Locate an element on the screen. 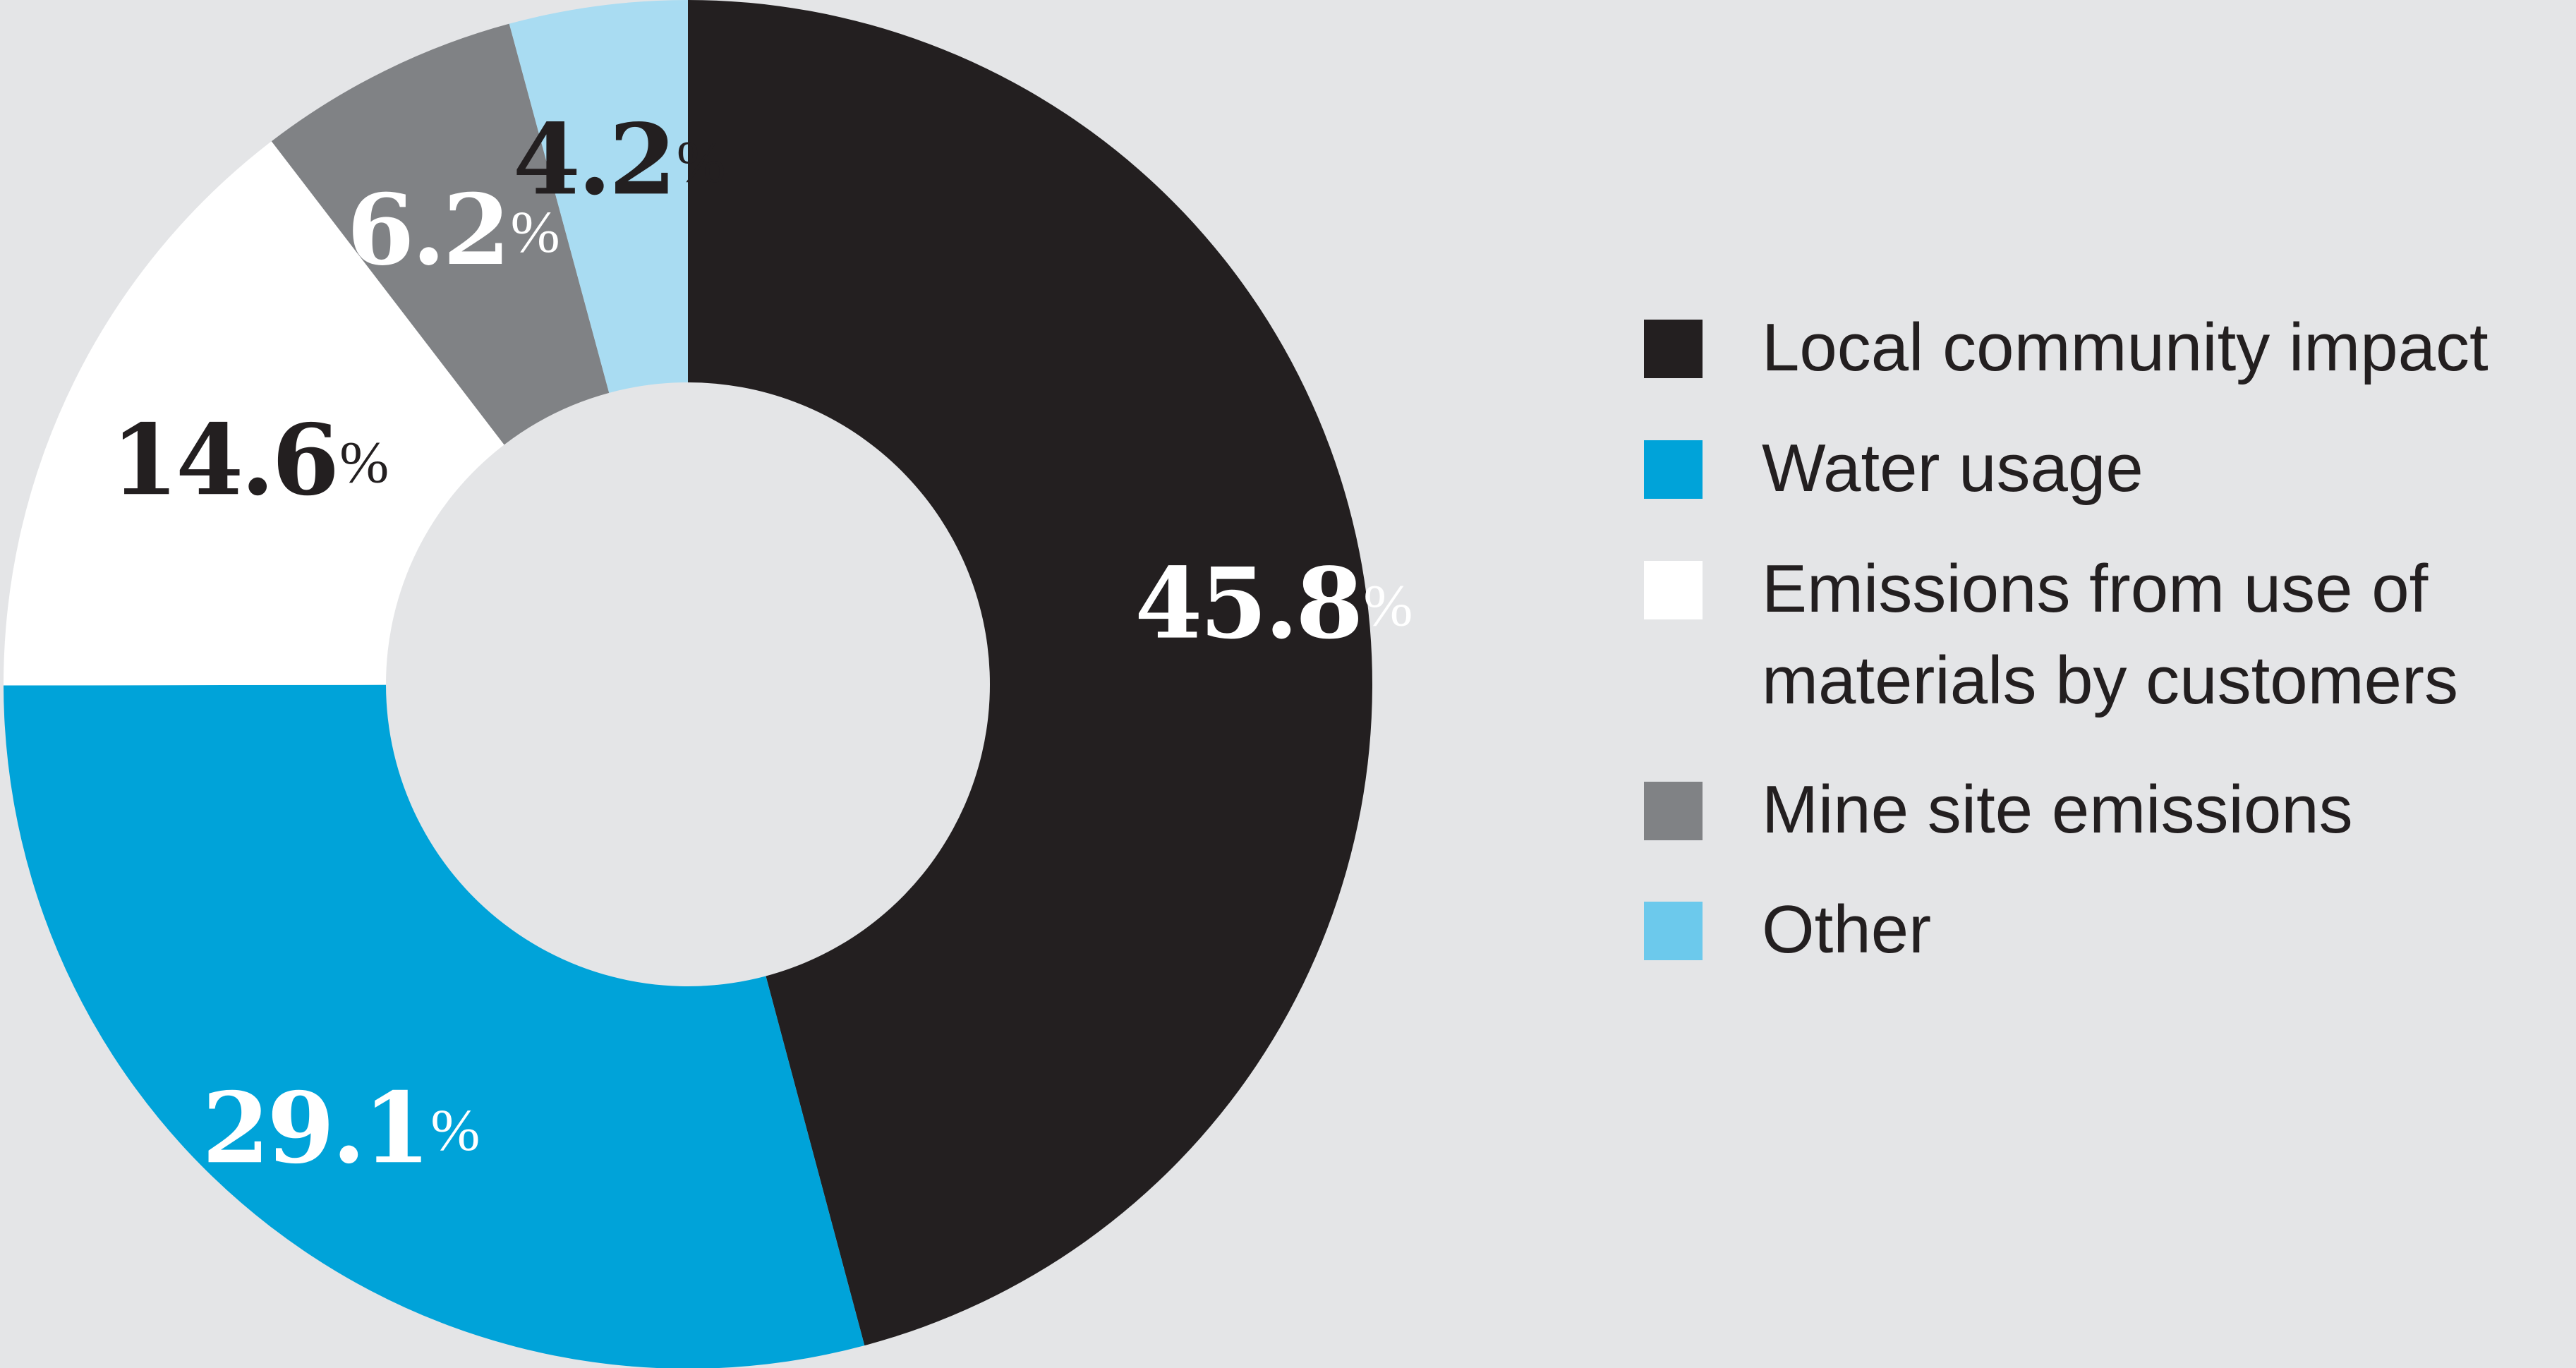  legend-label: Local community impact is located at coordinates (2126, 347).